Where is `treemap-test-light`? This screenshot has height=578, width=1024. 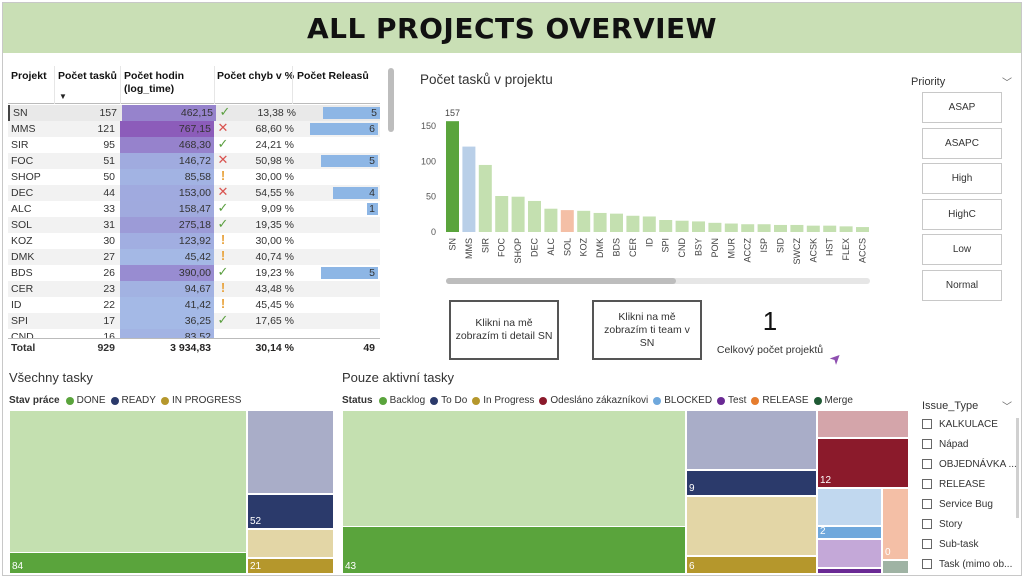
treemap-test-light is located at coordinates (849, 553).